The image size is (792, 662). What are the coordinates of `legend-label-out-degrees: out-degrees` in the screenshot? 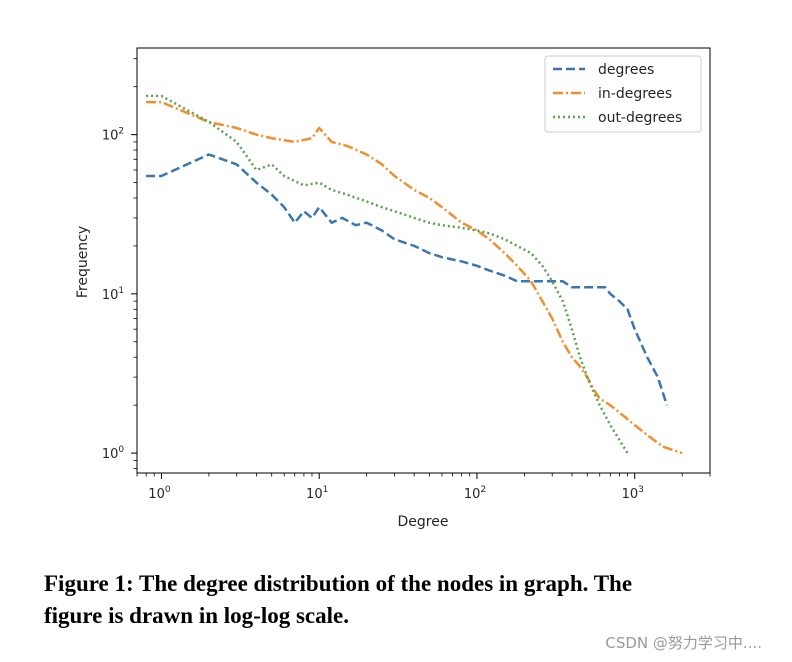 It's located at (640, 118).